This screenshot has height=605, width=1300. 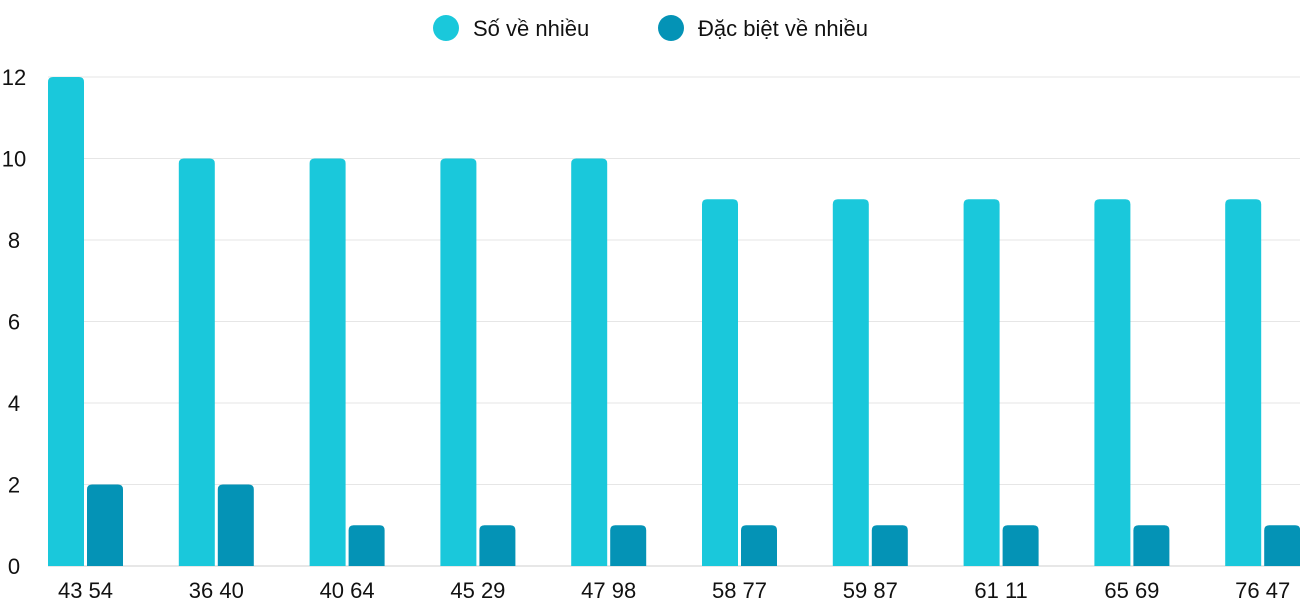 I want to click on x-tick-label: 36 40, so click(x=216, y=589).